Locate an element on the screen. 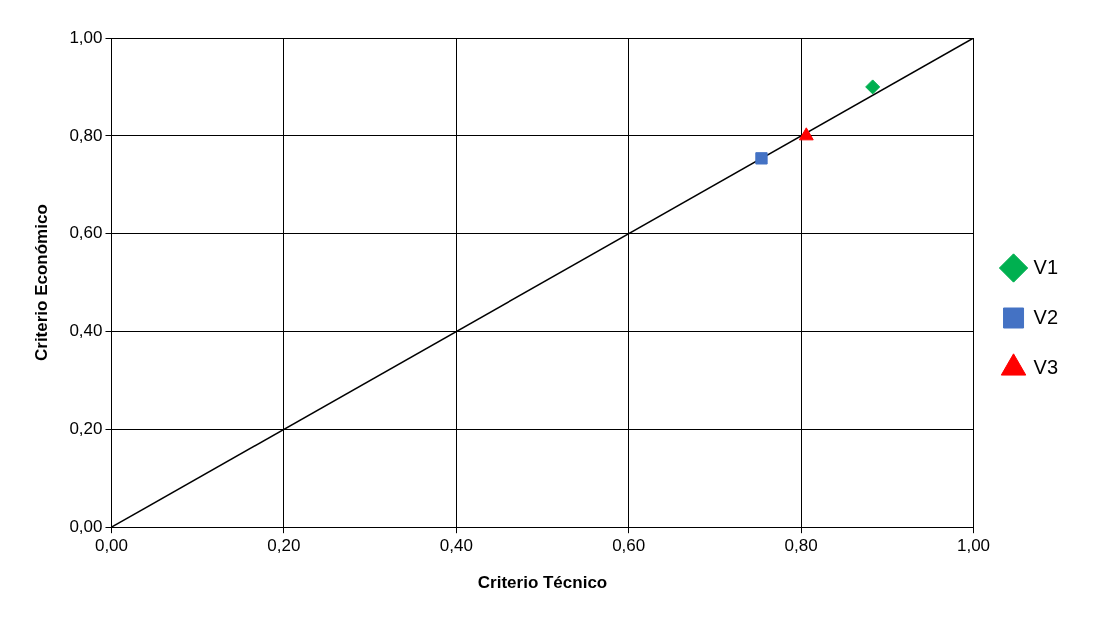 The image size is (1097, 639). y-tick-label: 0,20 is located at coordinates (86, 429).